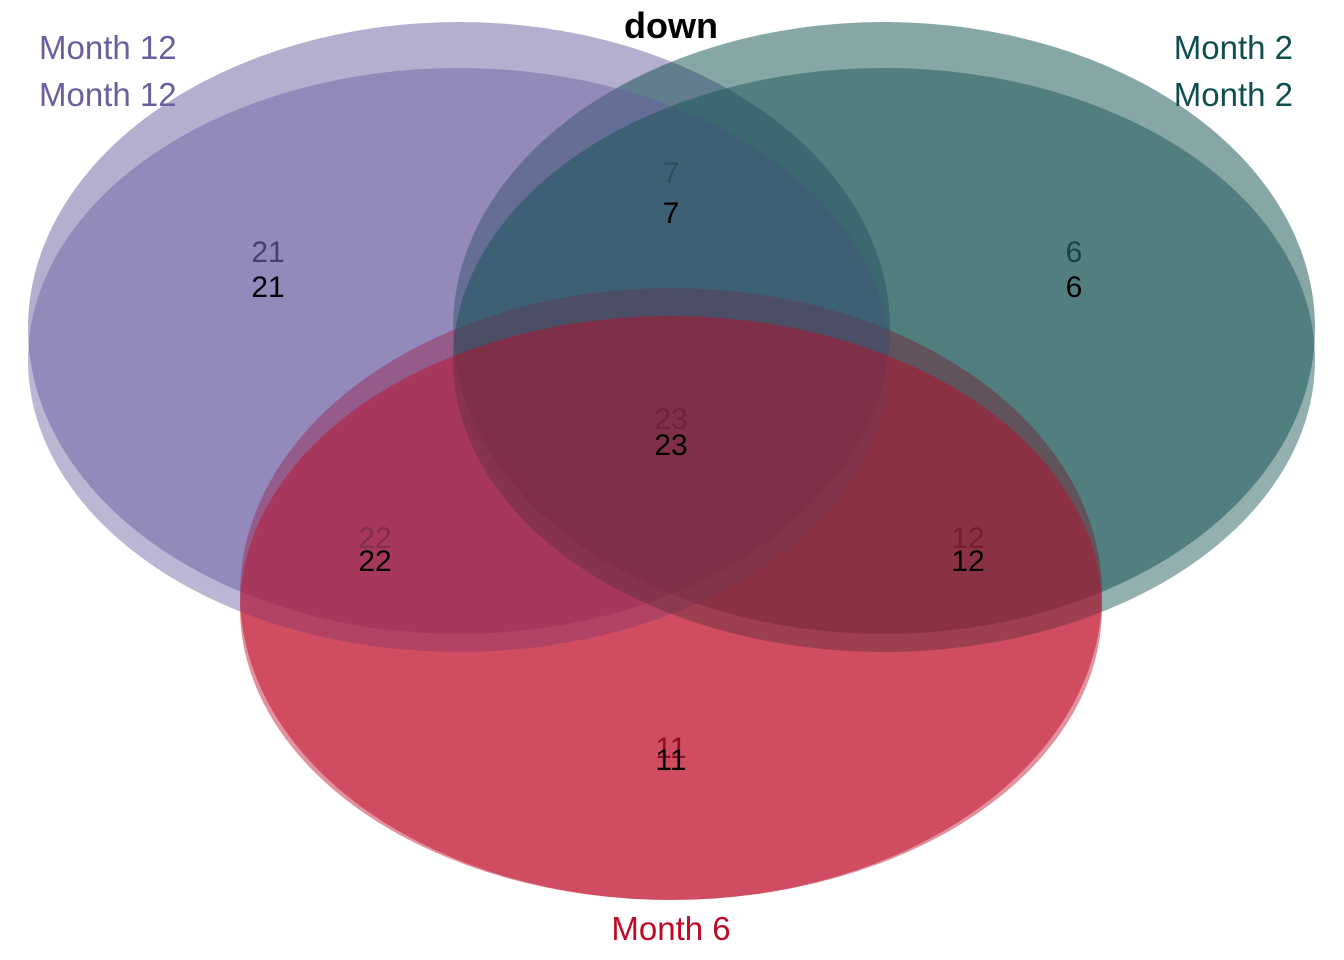  What do you see at coordinates (671, 173) in the screenshot?
I see `region-month-12-and-month-2-count-shadow: 7` at bounding box center [671, 173].